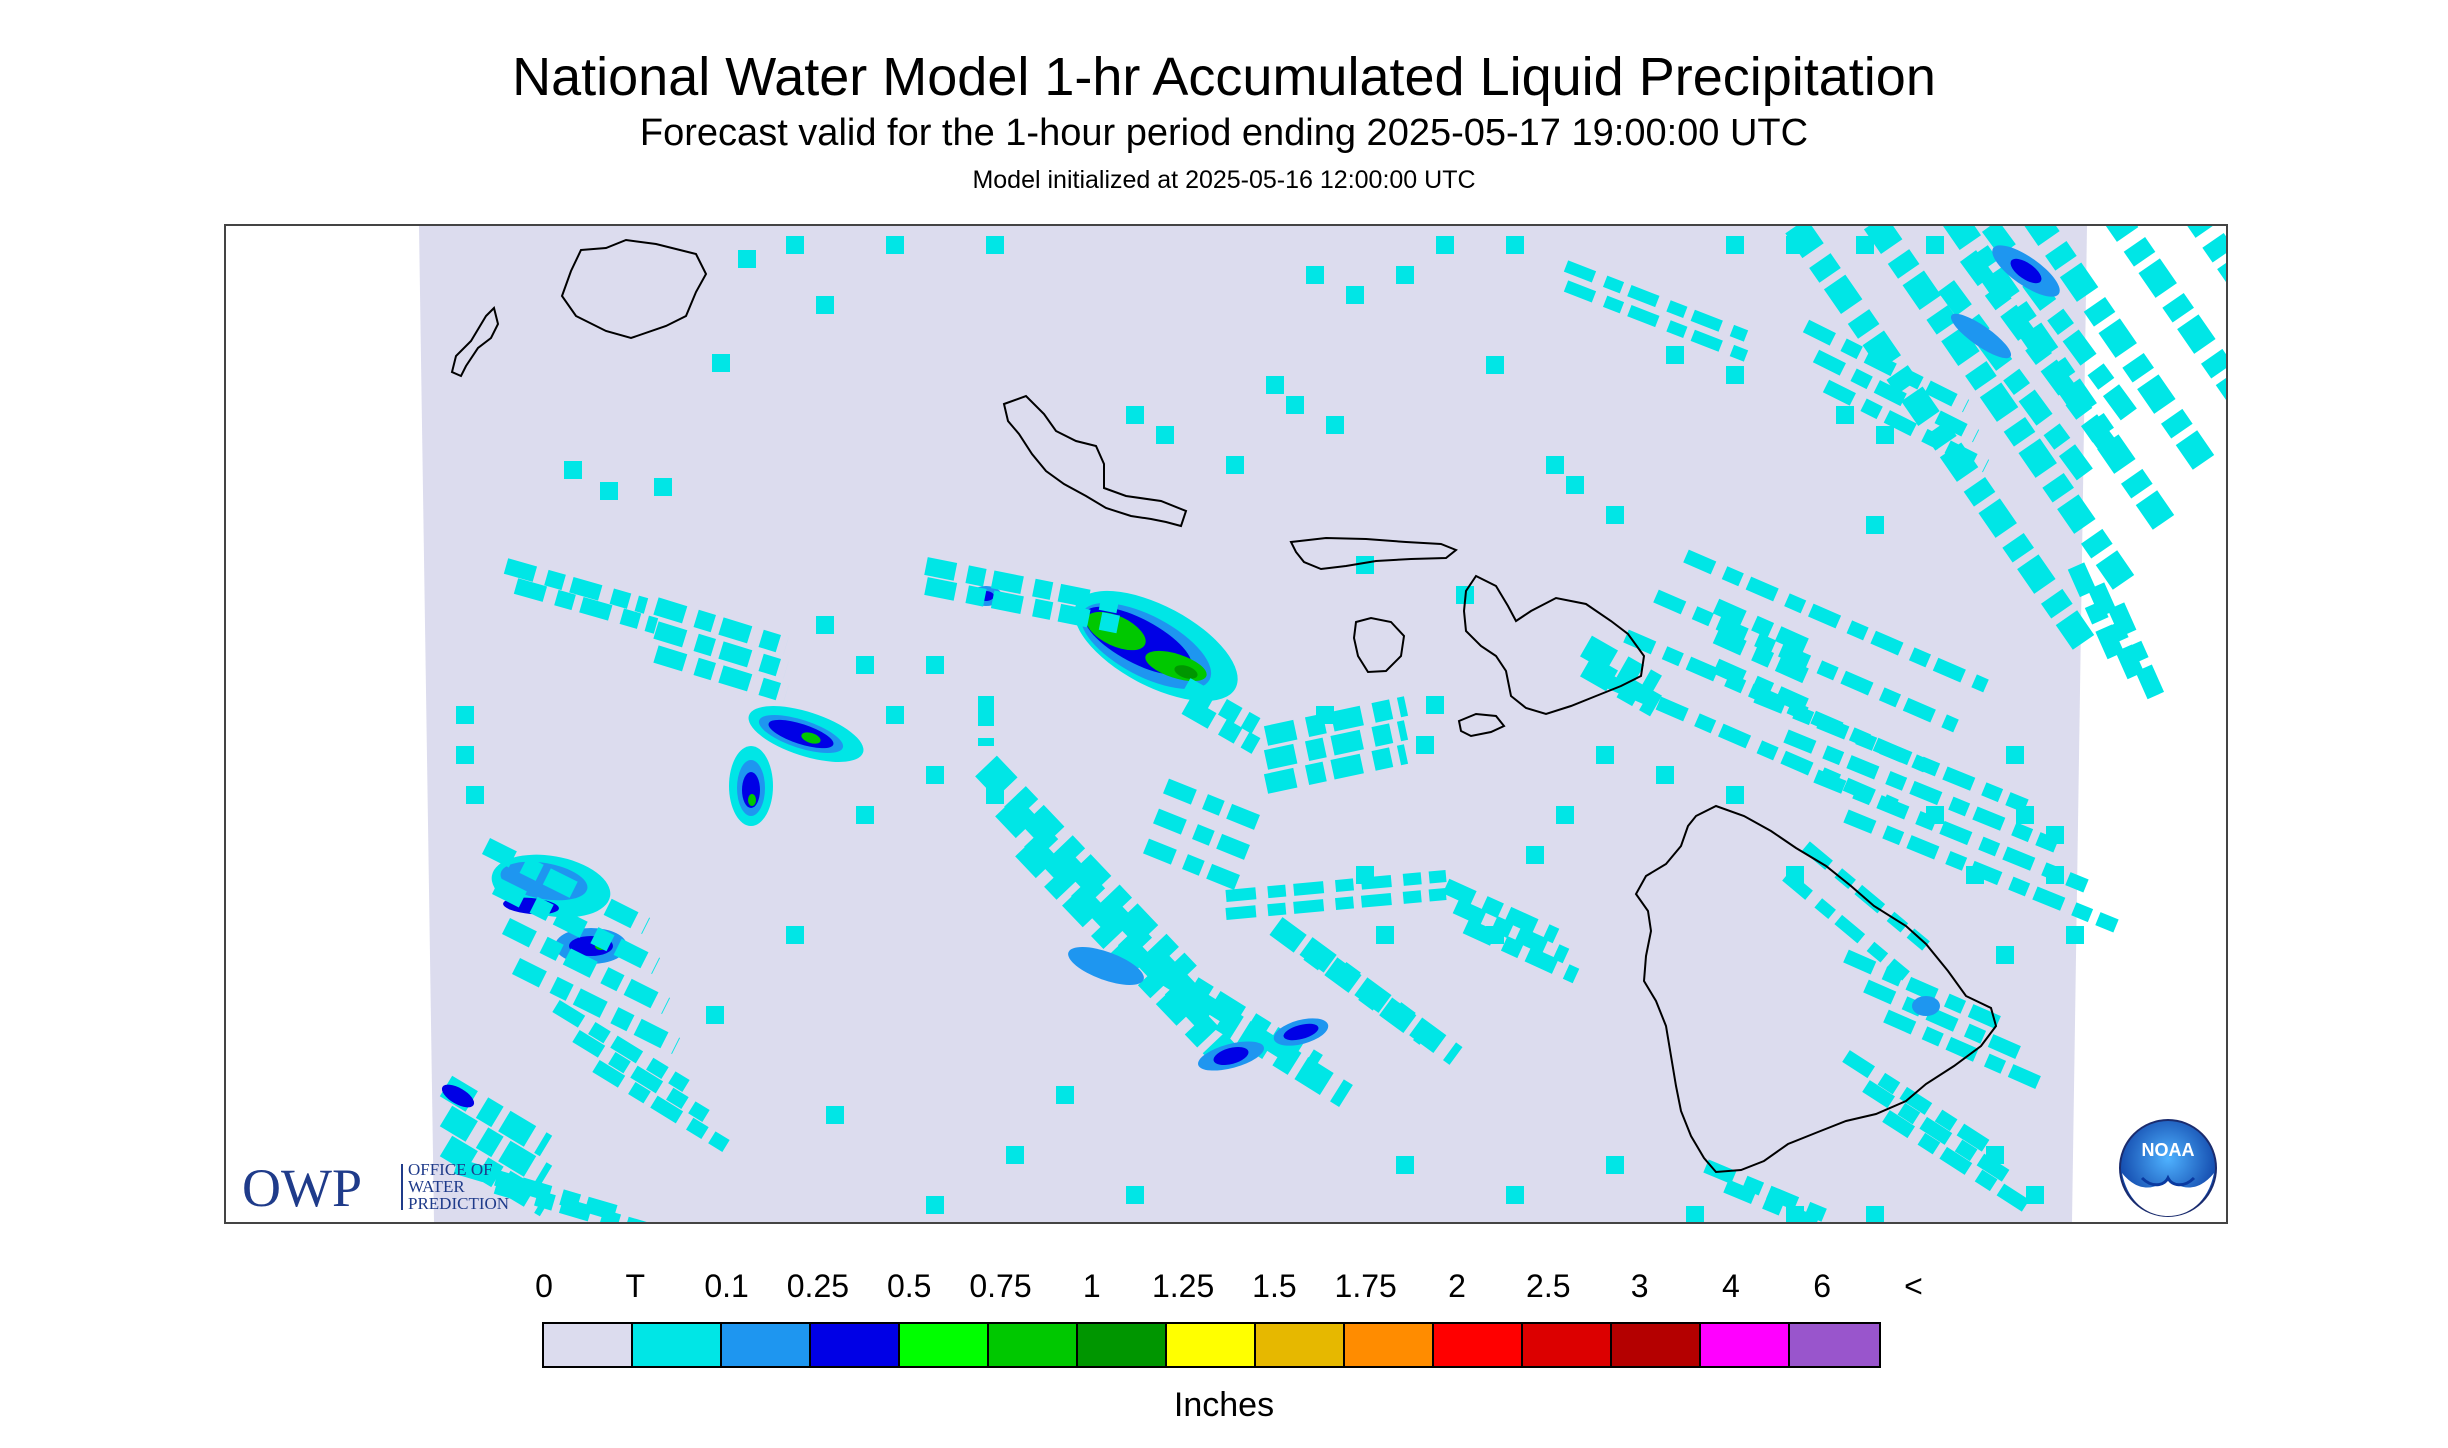 This screenshot has height=1448, width=2448. What do you see at coordinates (302, 1186) in the screenshot?
I see `owp-mark: OWP` at bounding box center [302, 1186].